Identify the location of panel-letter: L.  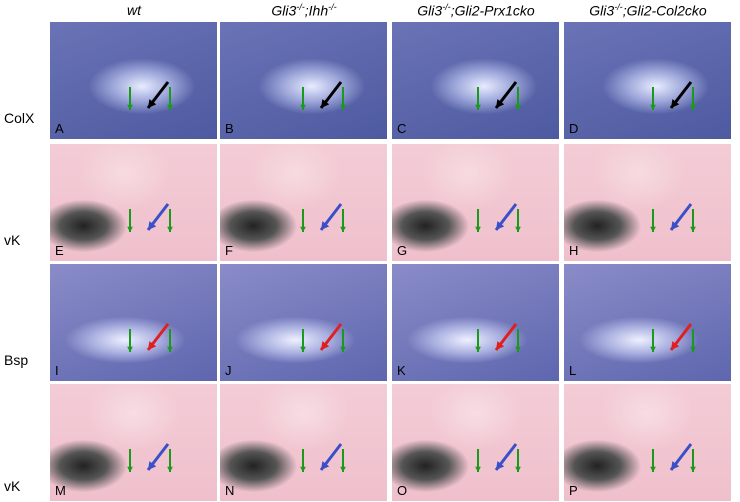
(573, 370).